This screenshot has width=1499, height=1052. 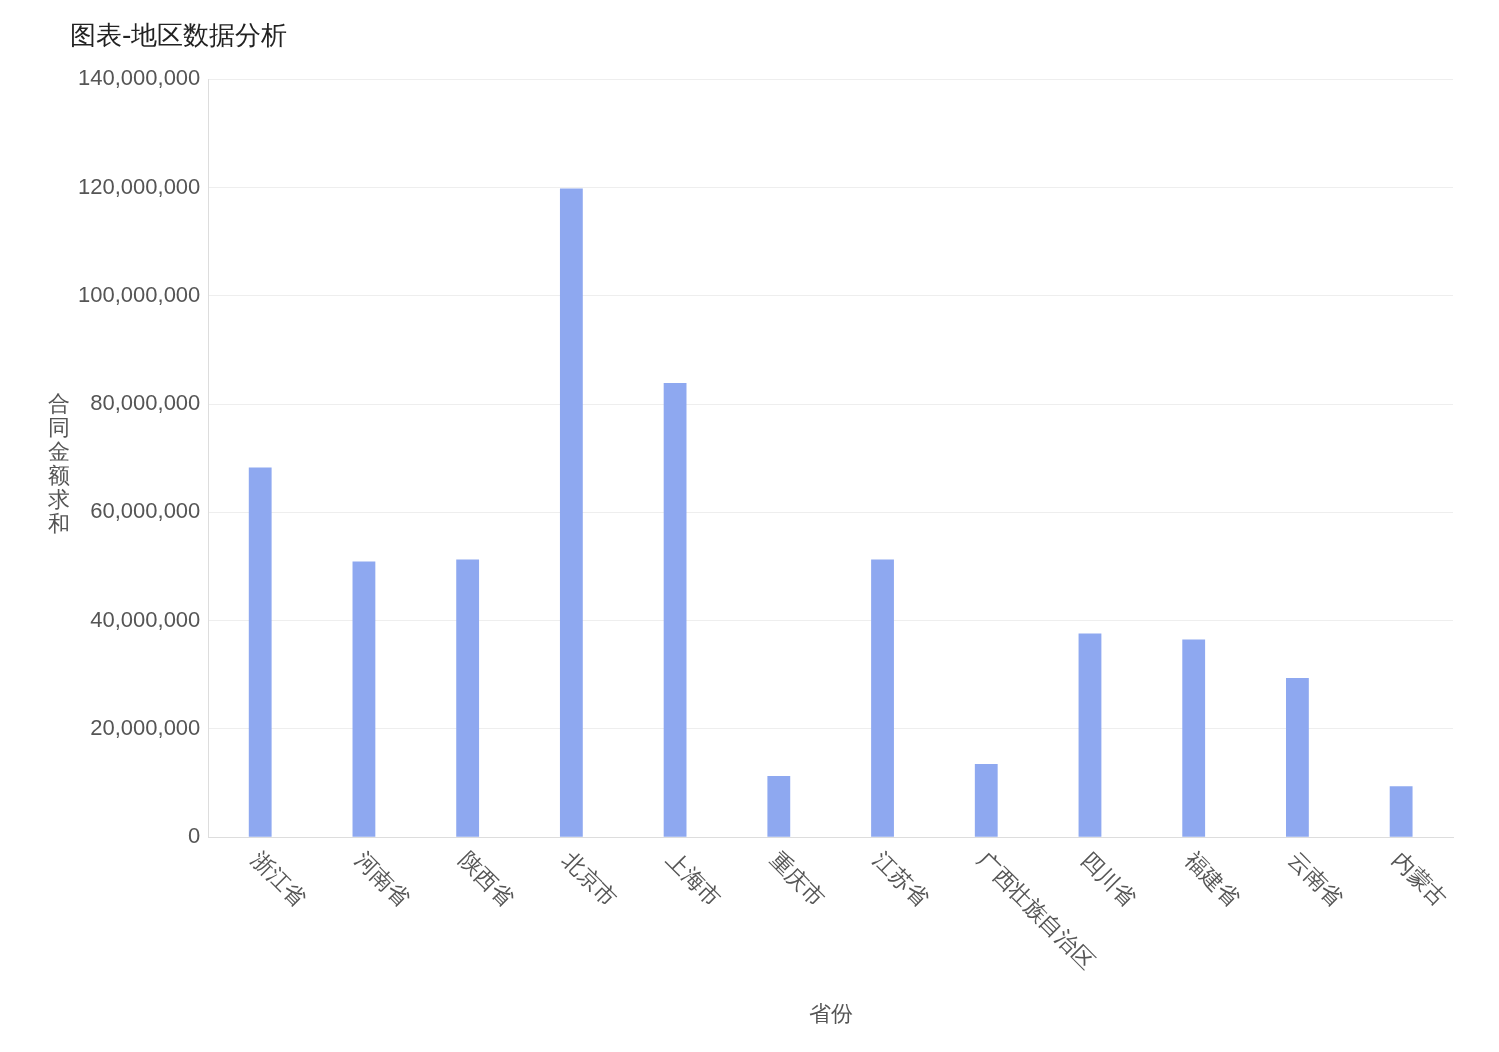 I want to click on x-tick-label: 四川省, so click(x=1108, y=879).